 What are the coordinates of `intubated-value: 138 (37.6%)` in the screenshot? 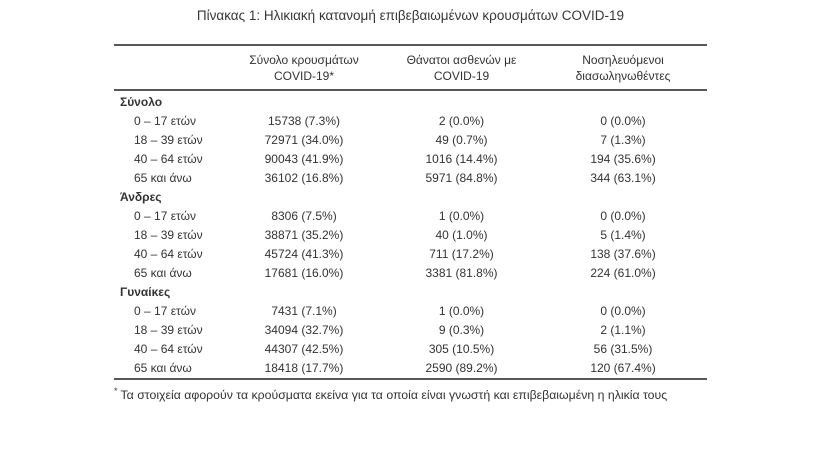 It's located at (623, 254).